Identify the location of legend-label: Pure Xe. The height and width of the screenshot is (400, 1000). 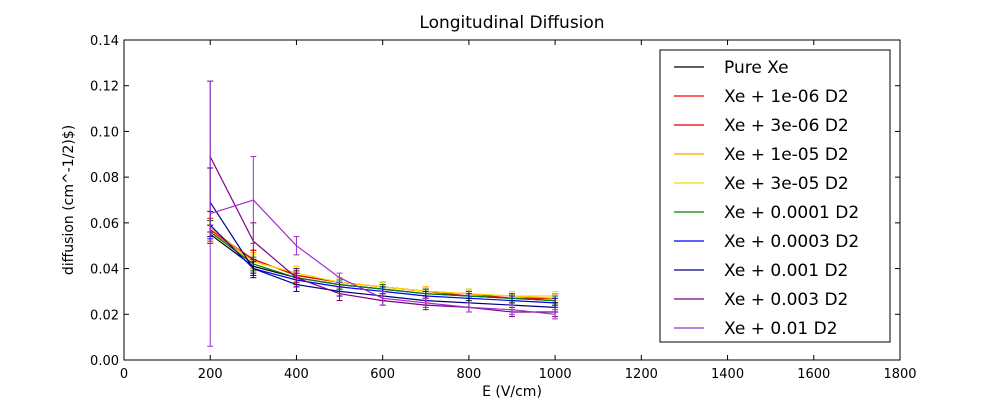
(756, 68).